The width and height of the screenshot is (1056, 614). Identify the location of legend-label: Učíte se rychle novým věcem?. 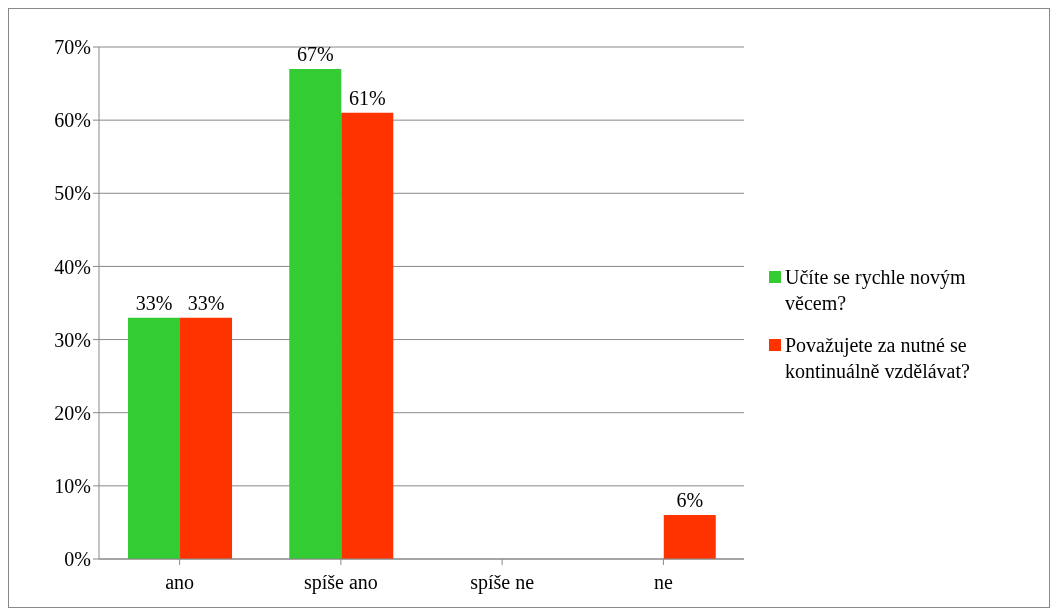
(876, 290).